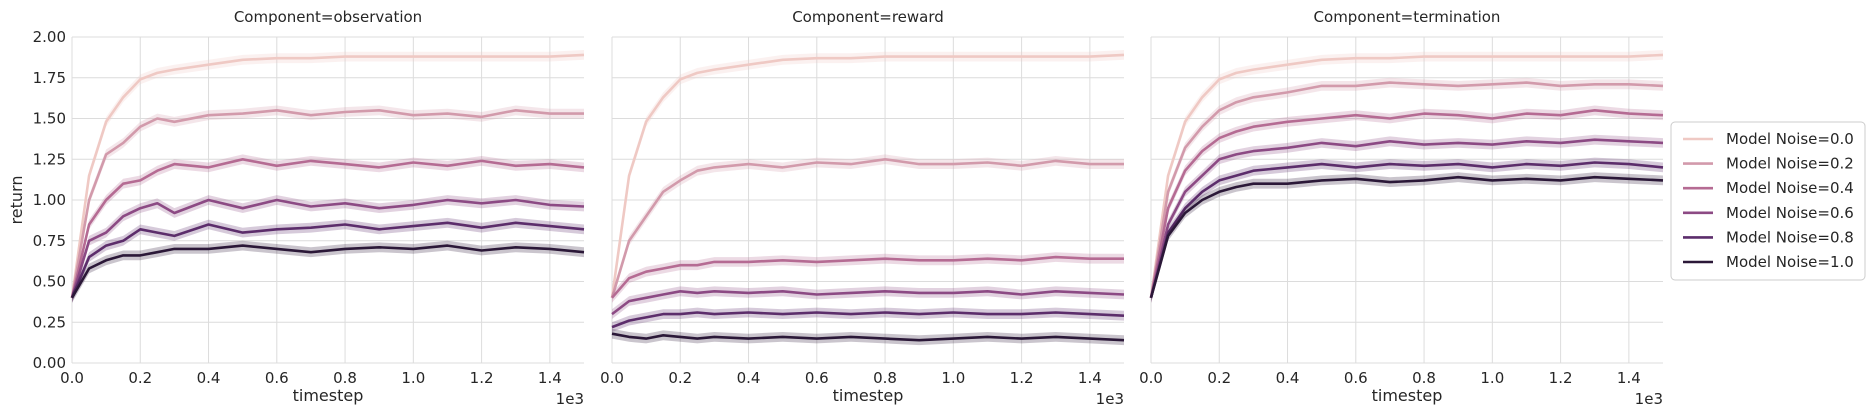  Describe the element at coordinates (49, 241) in the screenshot. I see `y-tick-label: 0.75` at that location.